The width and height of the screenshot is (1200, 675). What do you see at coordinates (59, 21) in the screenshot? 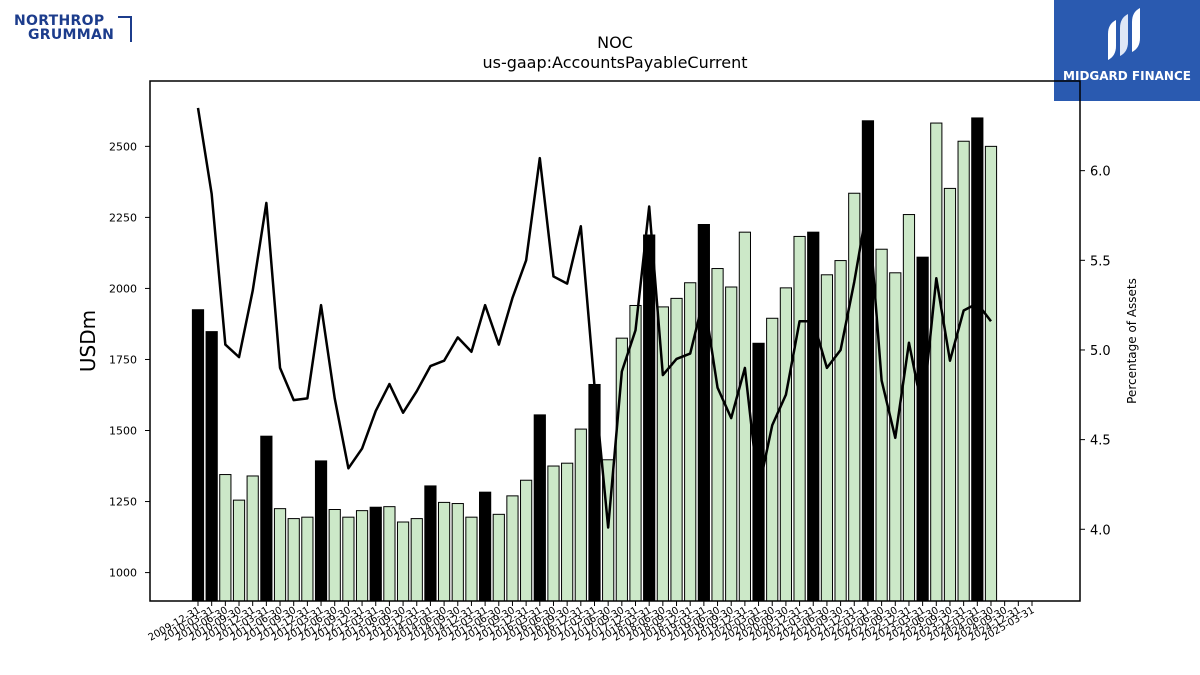
I see `logo-line-1: NORTHROP` at bounding box center [59, 21].